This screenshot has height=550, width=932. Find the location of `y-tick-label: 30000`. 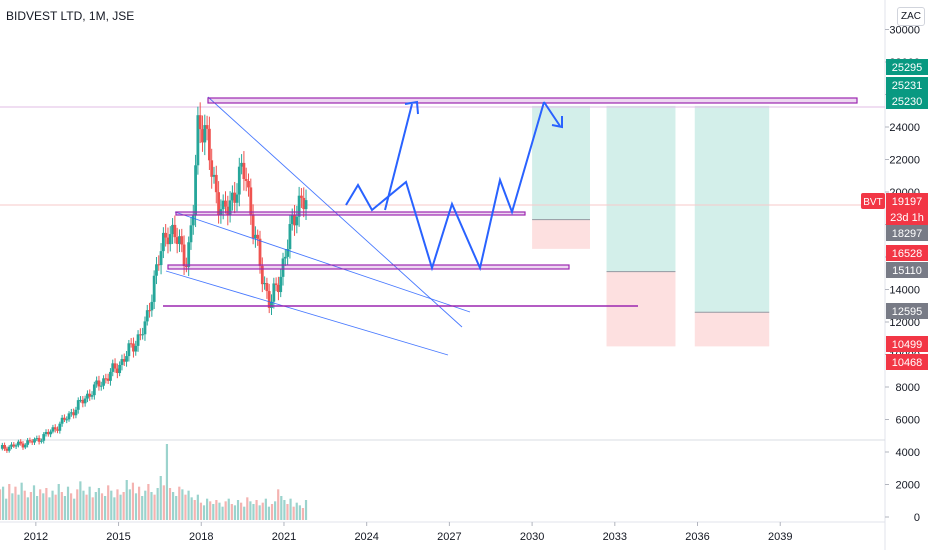

y-tick-label: 30000 is located at coordinates (904, 31).